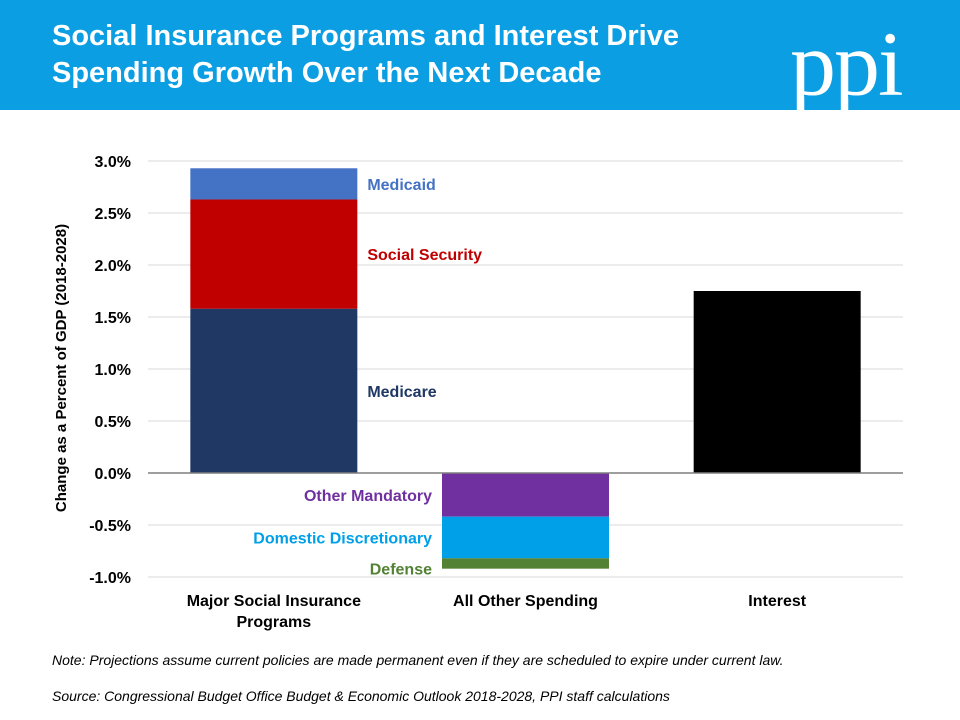 Image resolution: width=960 pixels, height=720 pixels. Describe the element at coordinates (274, 612) in the screenshot. I see `x-tick-label: Major Social Insurance Programs` at that location.